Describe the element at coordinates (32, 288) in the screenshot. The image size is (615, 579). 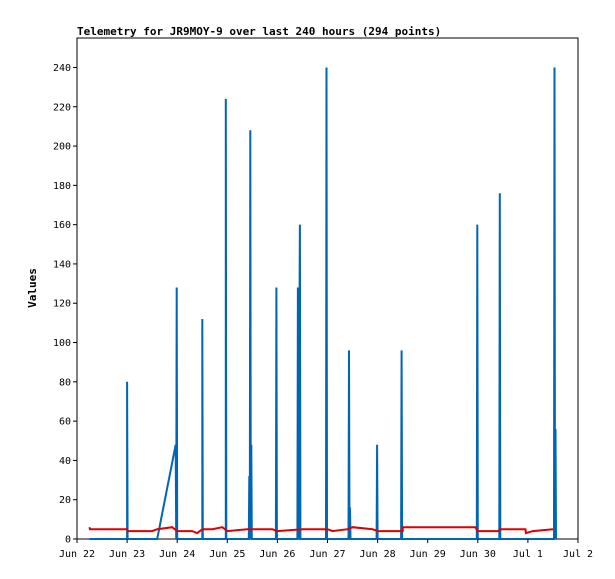
I see `y-axis-label: Values` at that location.